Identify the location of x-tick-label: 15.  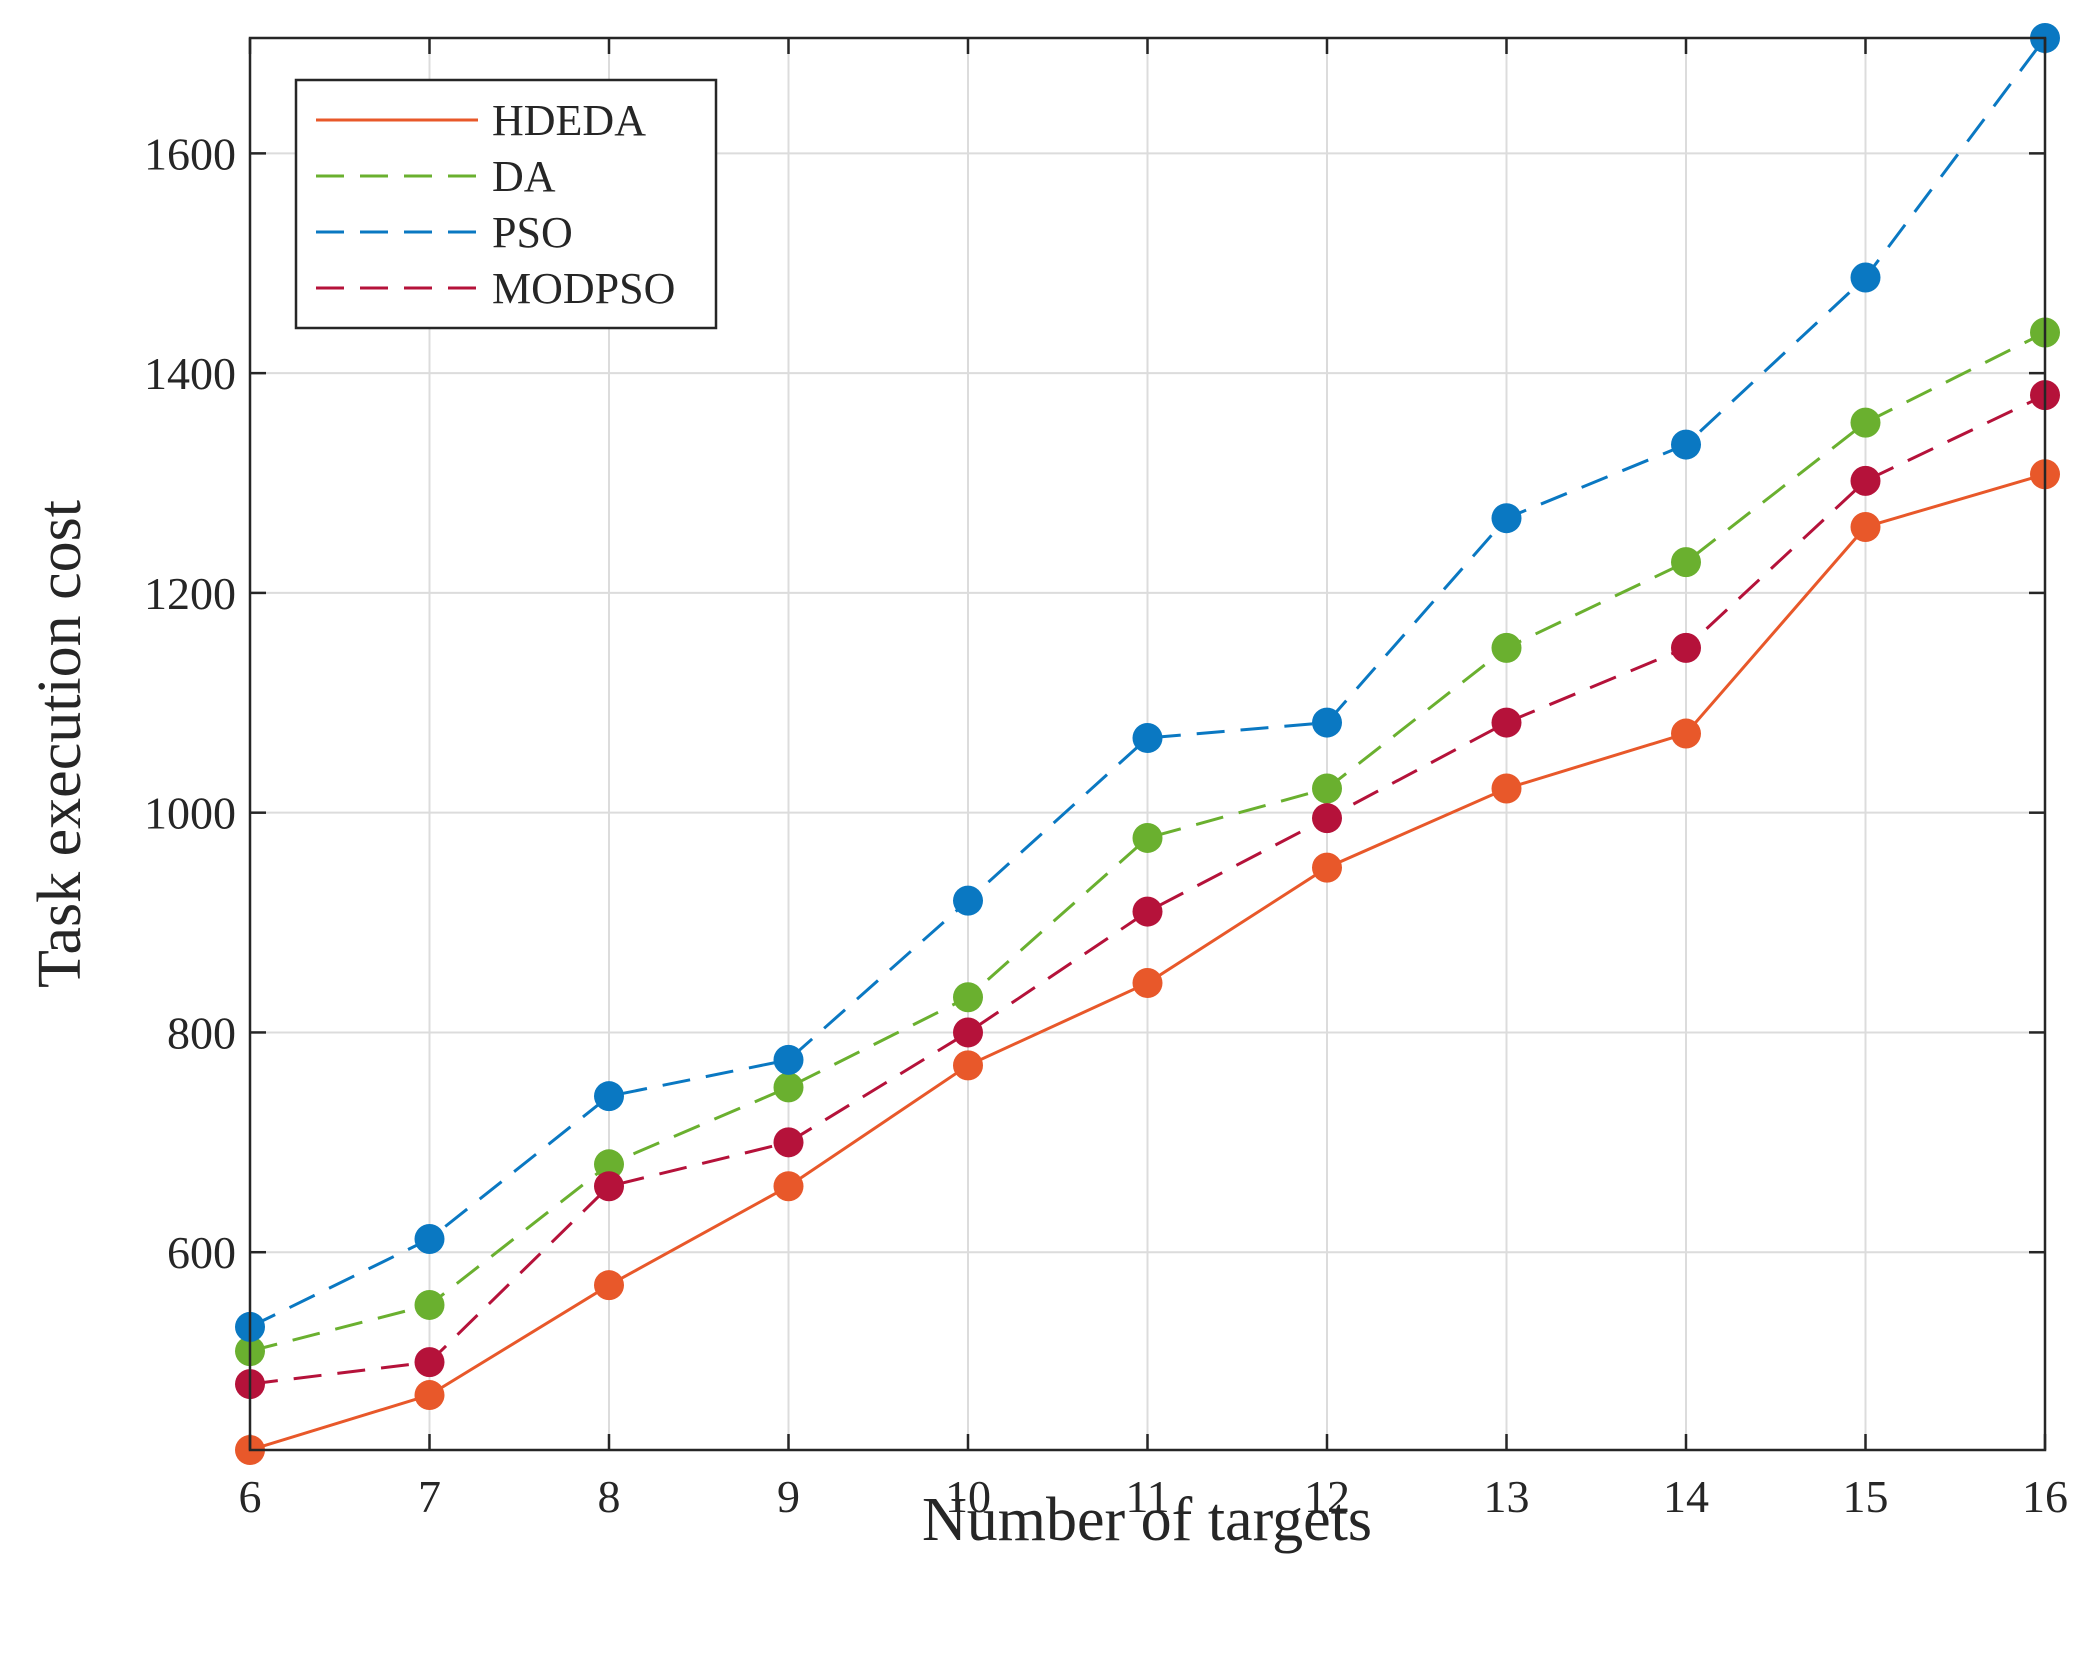
(1866, 1496).